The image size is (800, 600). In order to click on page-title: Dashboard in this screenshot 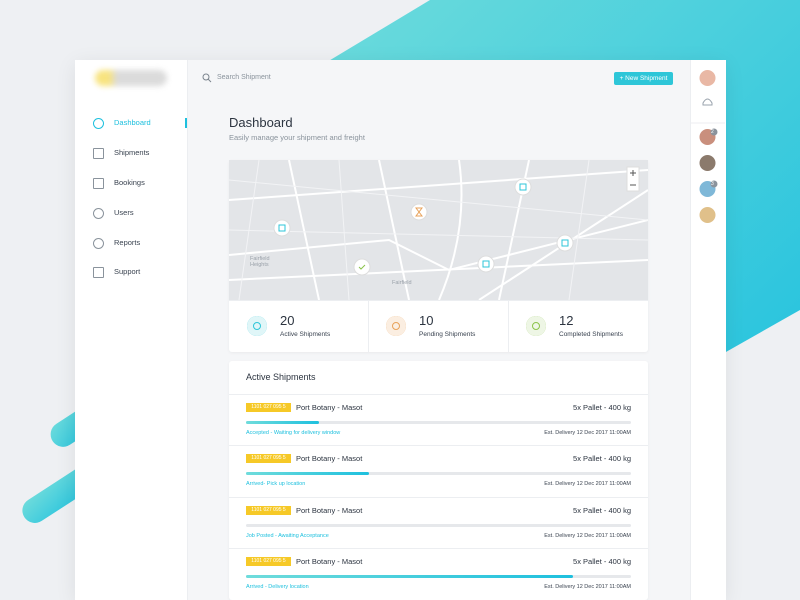, I will do `click(261, 122)`.